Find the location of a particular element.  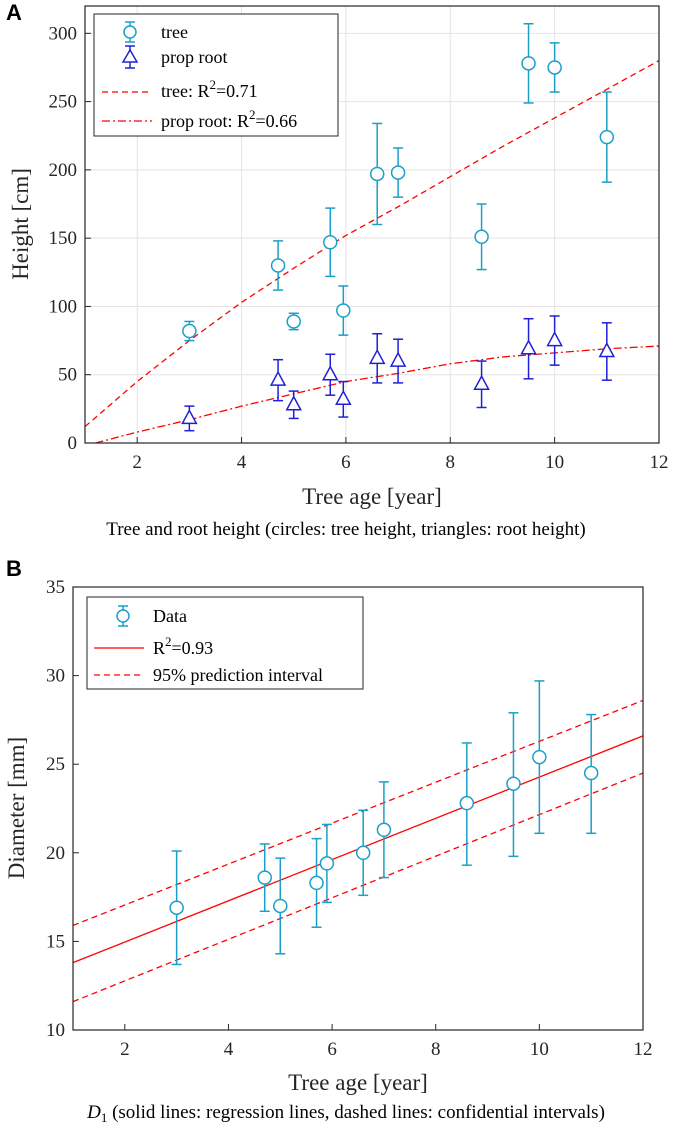

legend-tree-label: tree is located at coordinates (174, 32).